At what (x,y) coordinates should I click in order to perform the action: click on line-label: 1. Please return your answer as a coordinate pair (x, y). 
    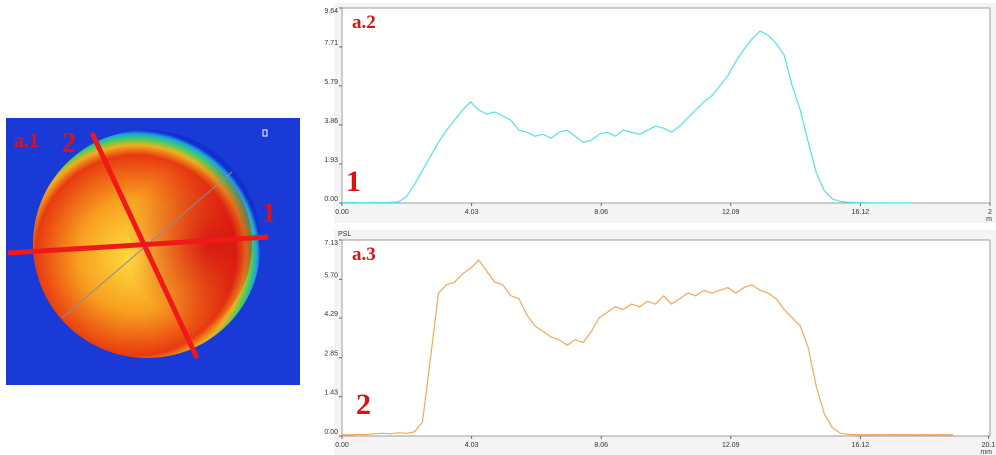
    Looking at the image, I should click on (269, 213).